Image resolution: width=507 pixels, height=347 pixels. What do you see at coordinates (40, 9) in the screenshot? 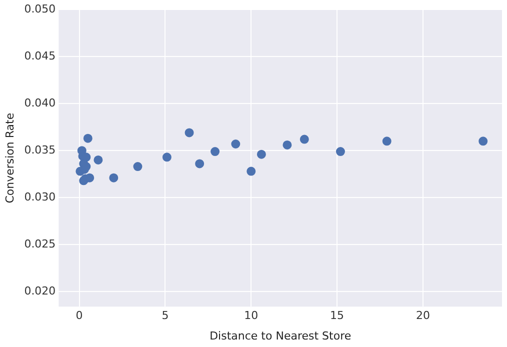
I see `y-tick-label: 0.050` at bounding box center [40, 9].